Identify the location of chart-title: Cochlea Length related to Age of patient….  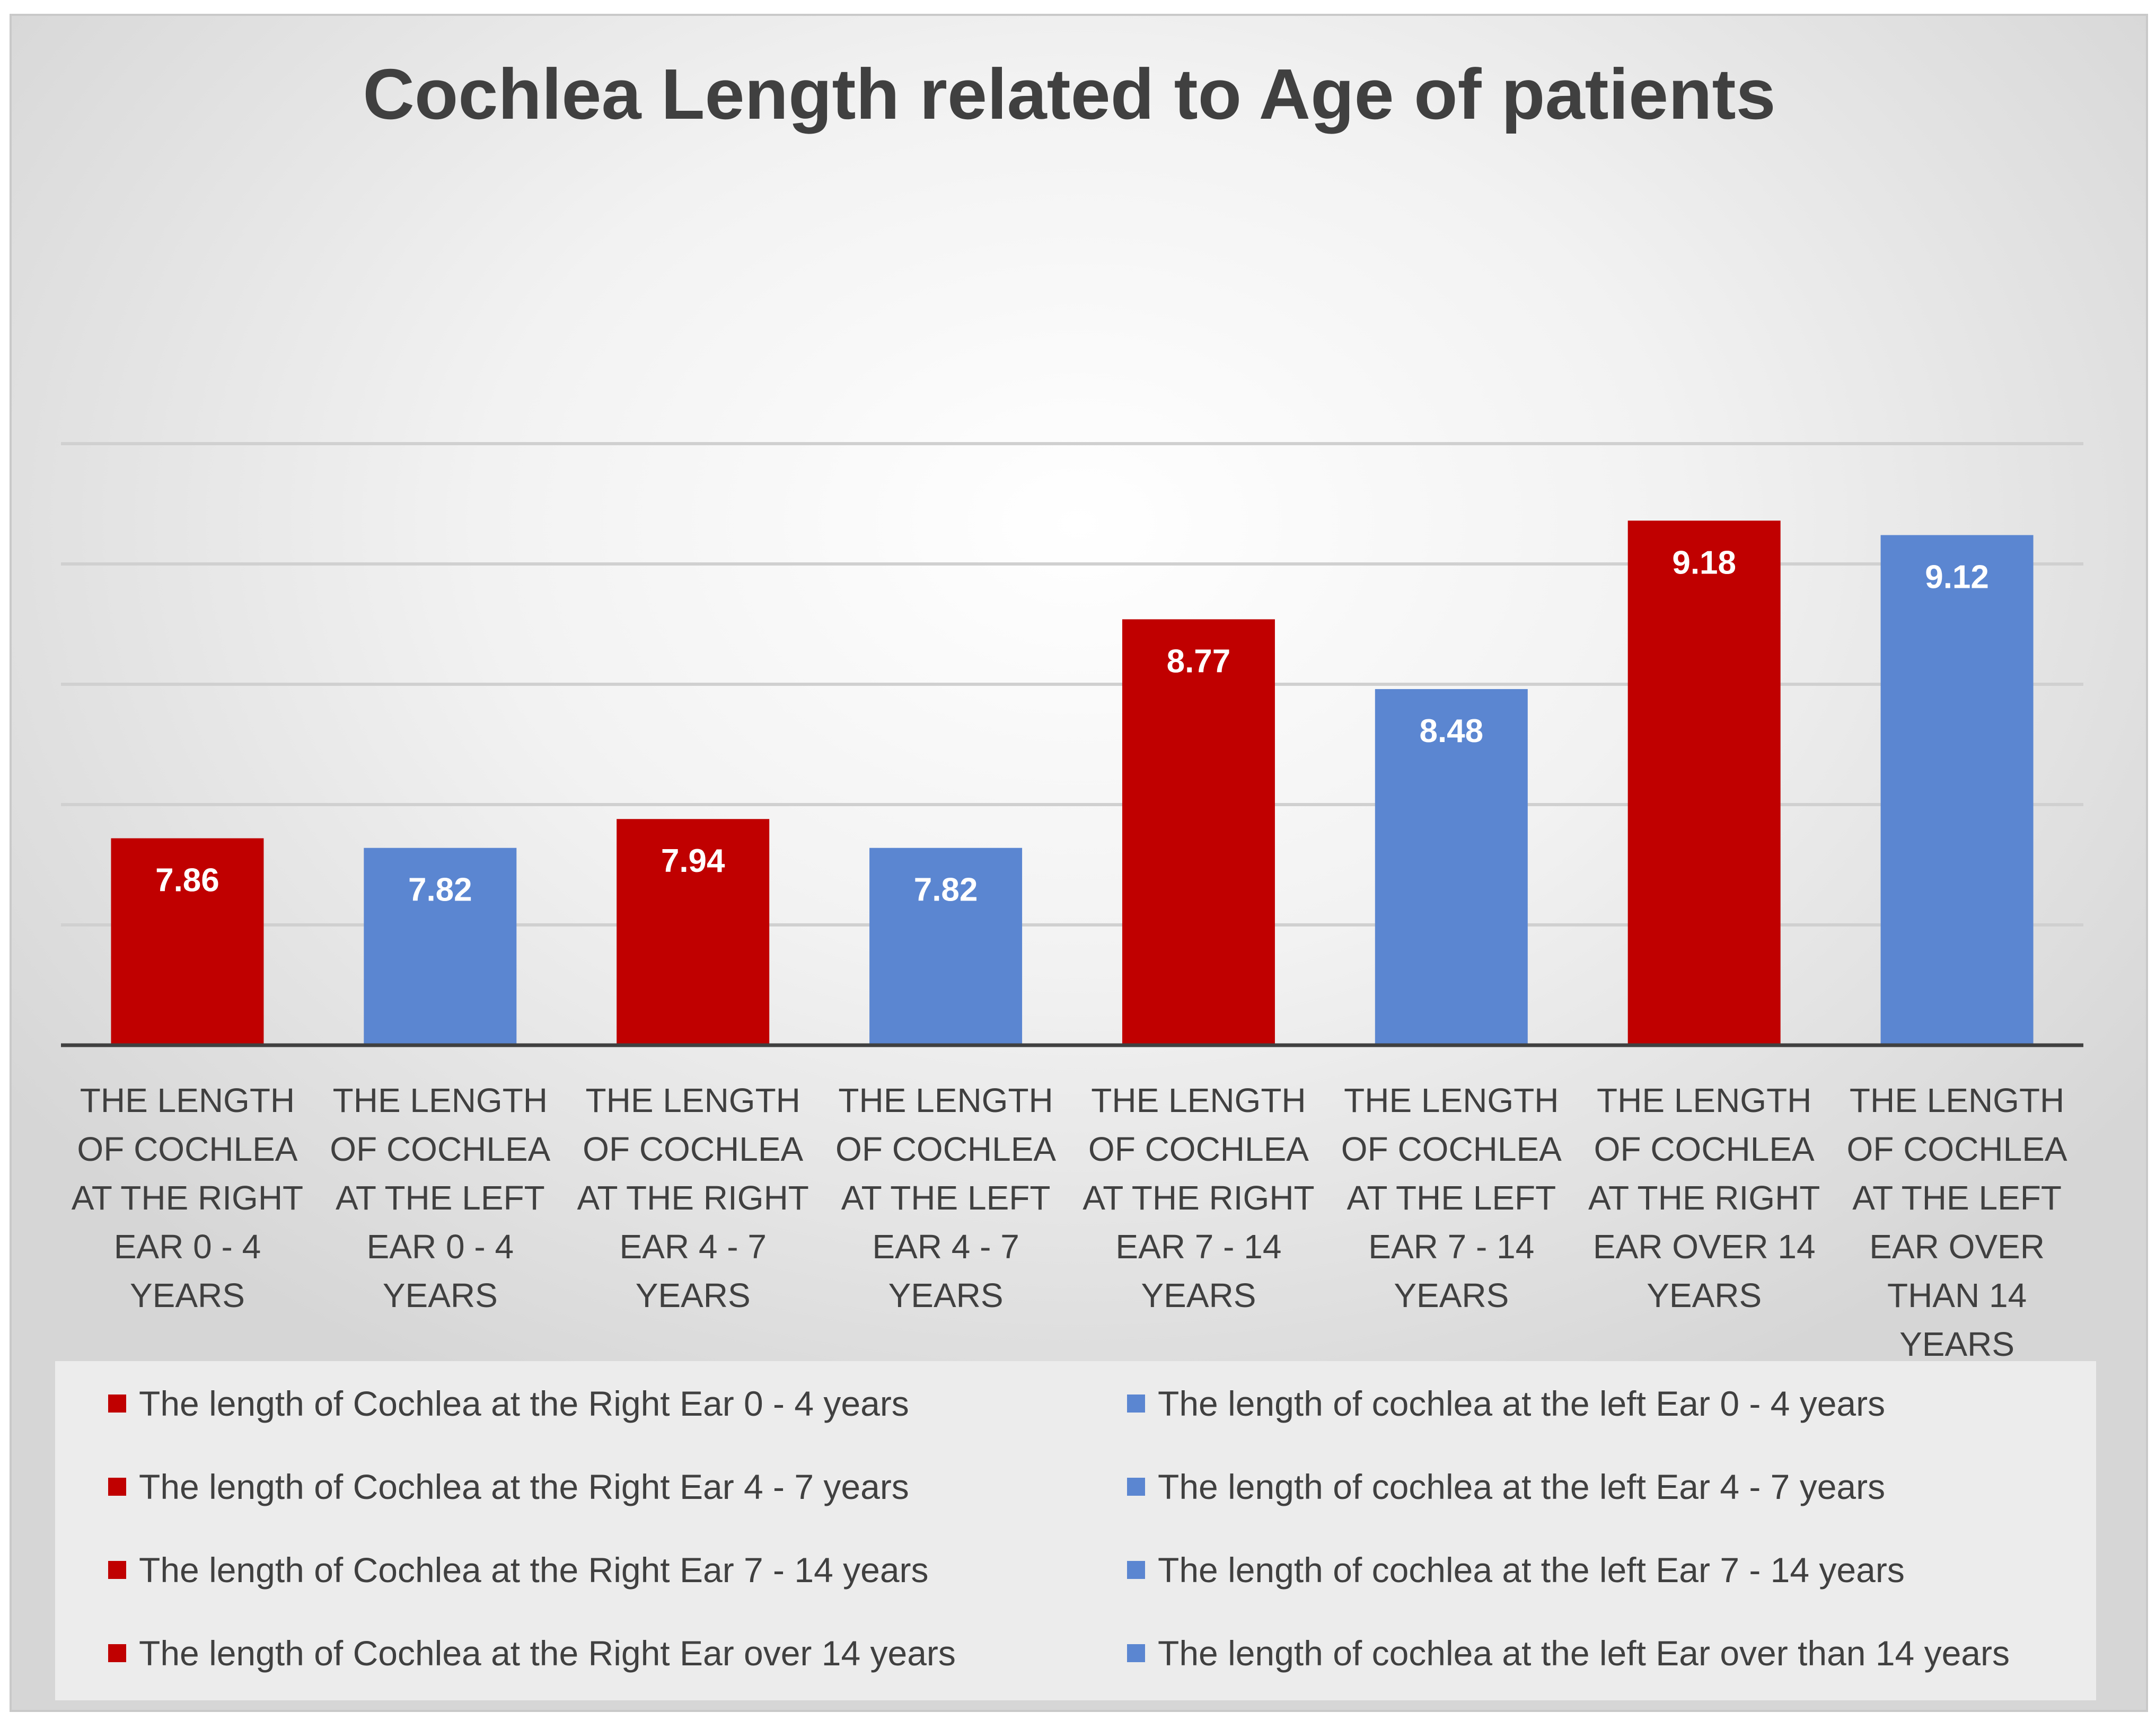
(1070, 94).